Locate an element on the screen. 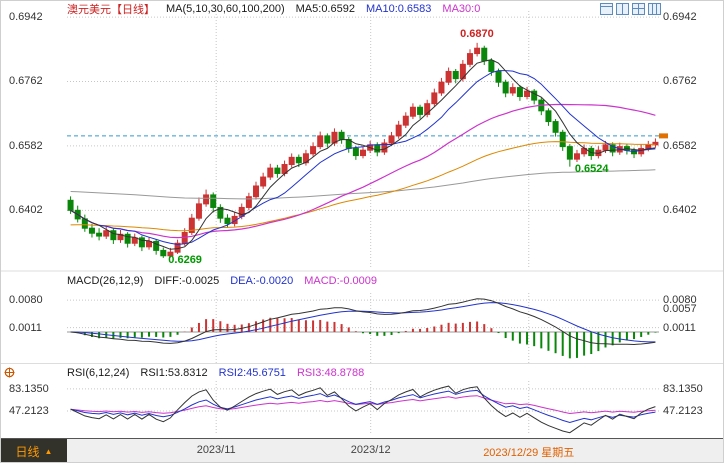 The image size is (724, 463). ma-params: MA(5,10,30,60,100,200) is located at coordinates (225, 9).